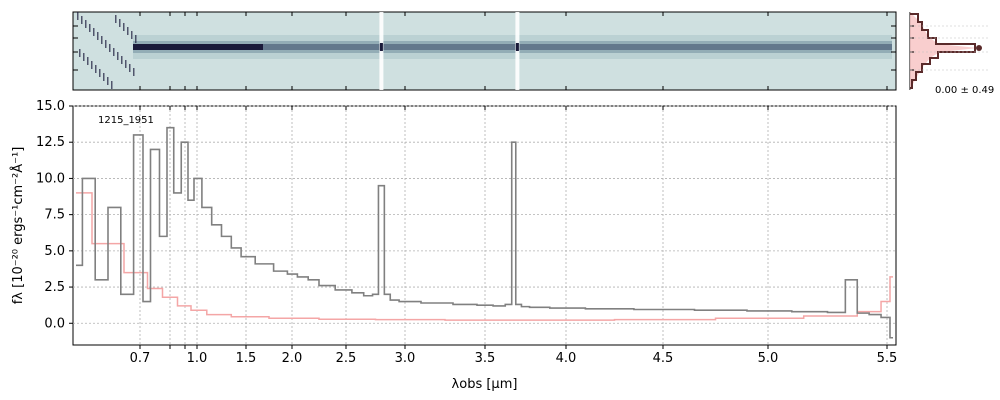 This screenshot has width=1000, height=400. I want to click on y-tick-label: 10.0, so click(50, 178).